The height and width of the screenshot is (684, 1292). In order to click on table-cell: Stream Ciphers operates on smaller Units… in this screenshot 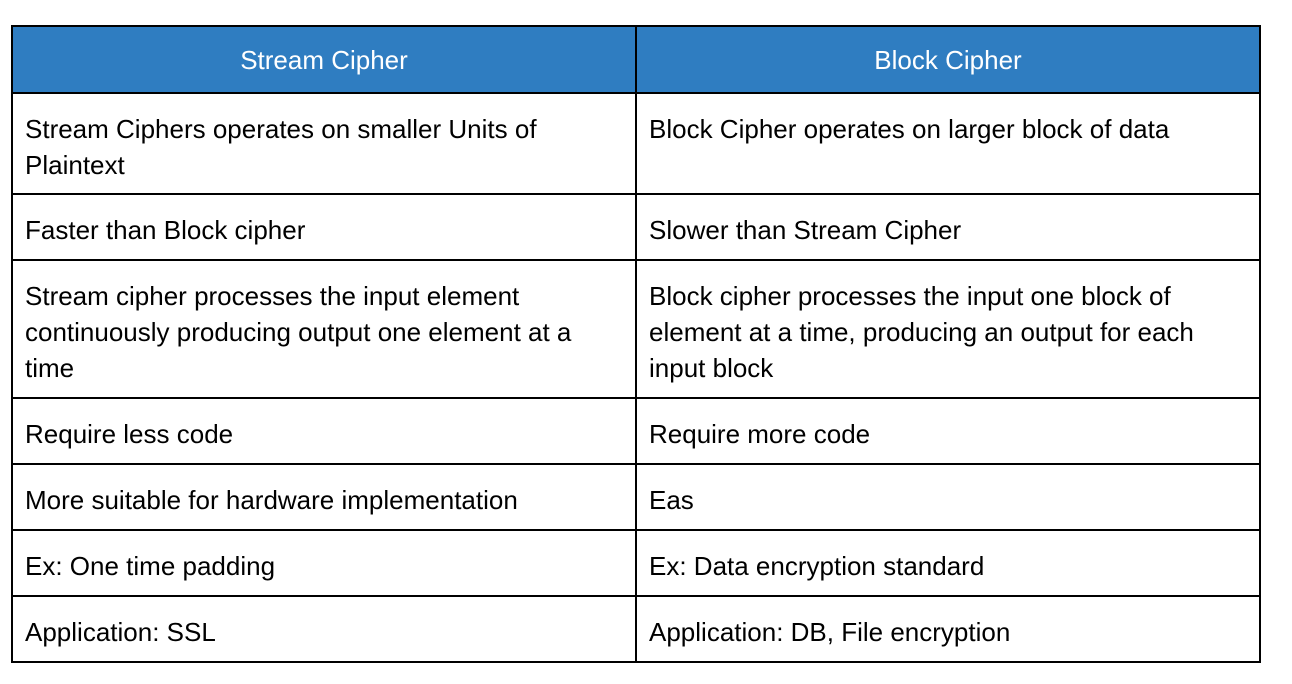, I will do `click(324, 143)`.